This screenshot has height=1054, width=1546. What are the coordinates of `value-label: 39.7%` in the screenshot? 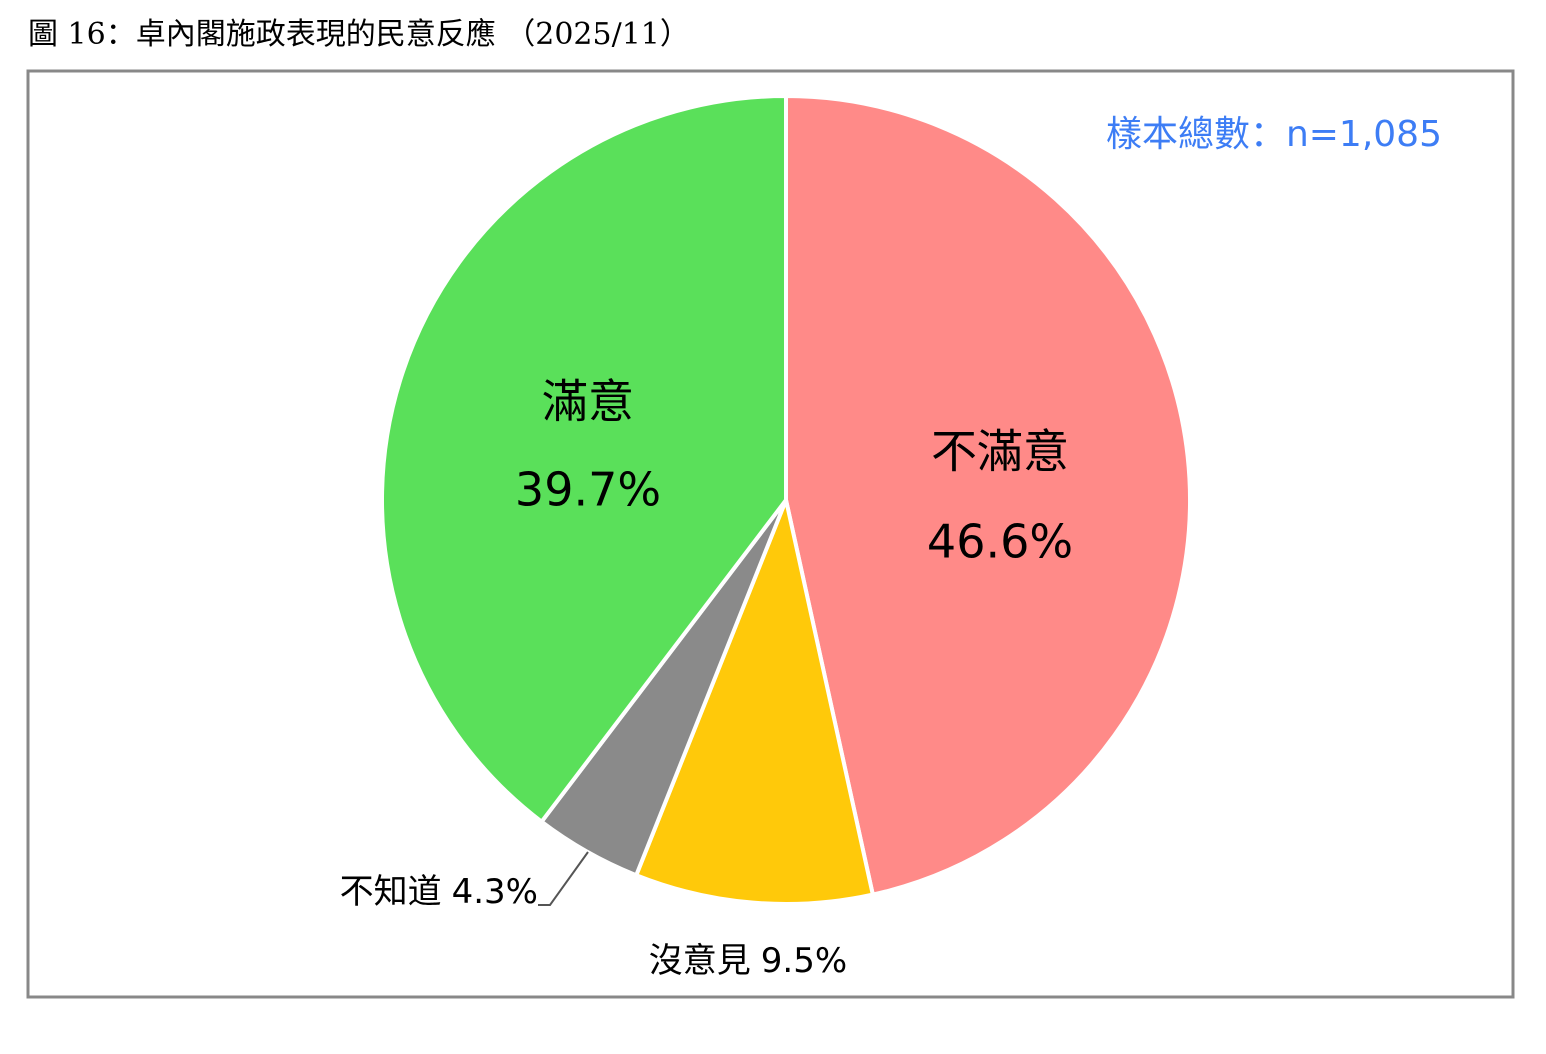 It's located at (588, 490).